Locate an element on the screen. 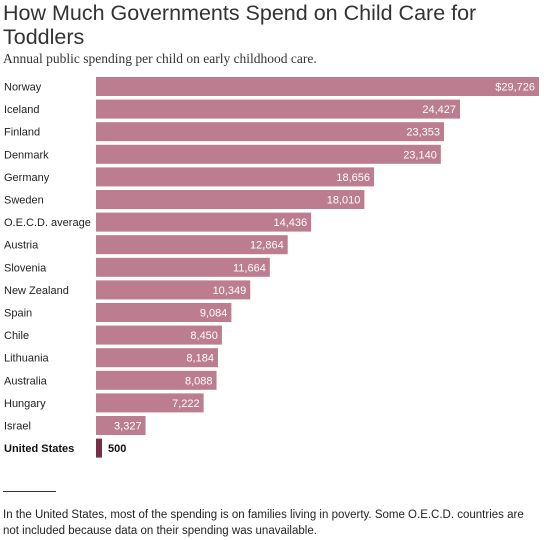 This screenshot has height=540, width=544. category-label-sweden: Sweden is located at coordinates (24, 201).